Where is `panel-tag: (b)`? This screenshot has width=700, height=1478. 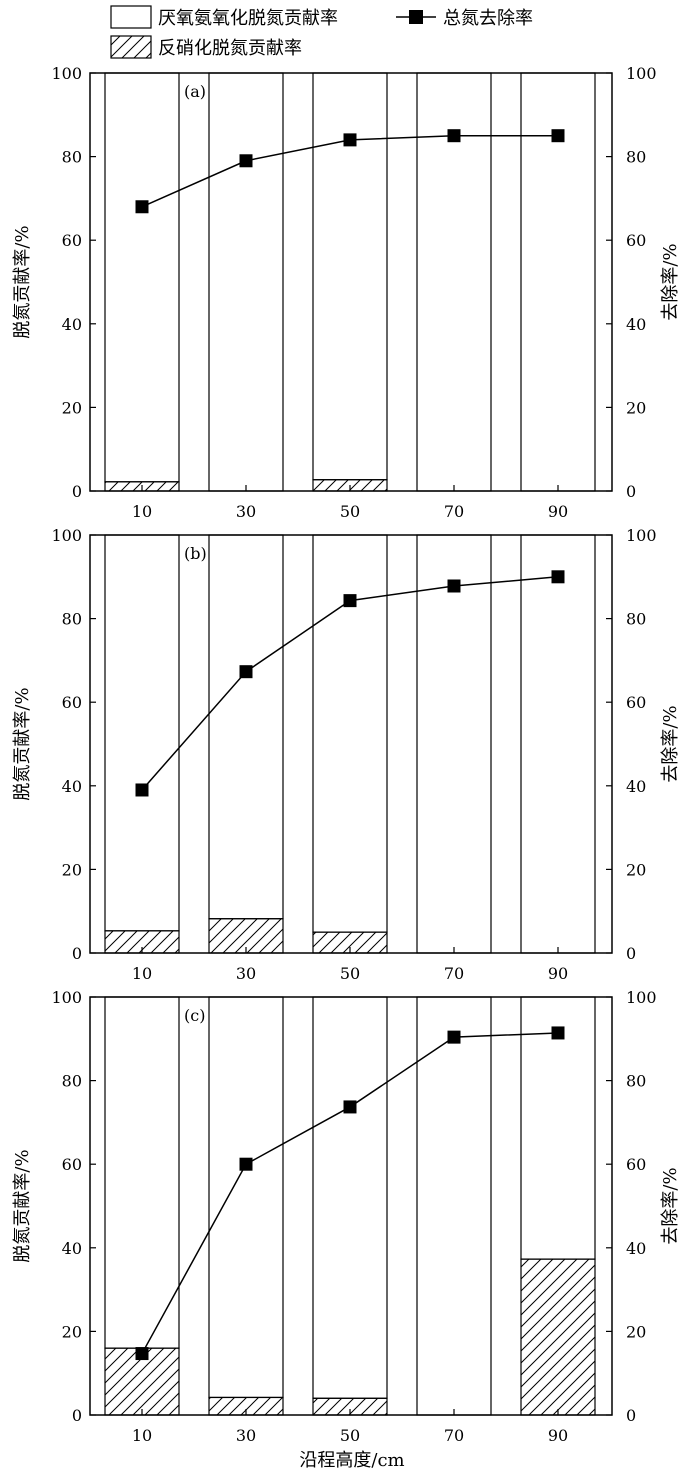 panel-tag: (b) is located at coordinates (195, 553).